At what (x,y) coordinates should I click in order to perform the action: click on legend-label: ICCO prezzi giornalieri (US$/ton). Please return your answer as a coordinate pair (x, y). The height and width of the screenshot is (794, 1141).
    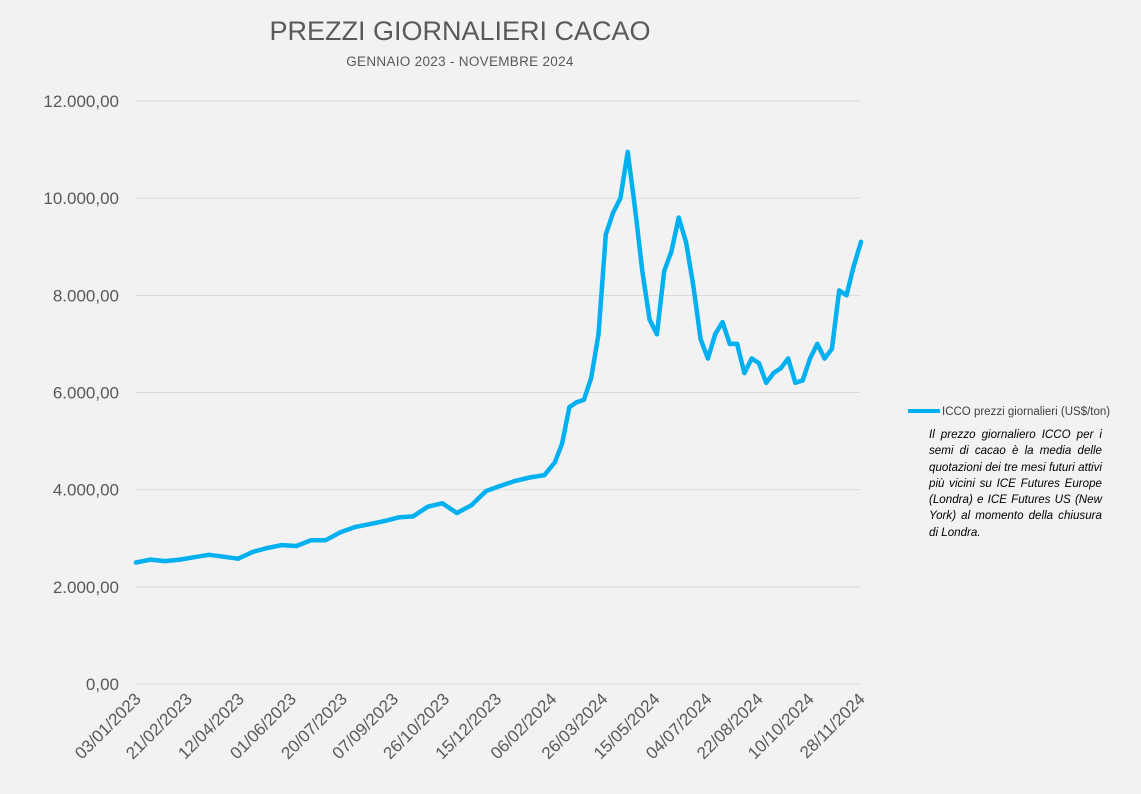
    Looking at the image, I should click on (1026, 412).